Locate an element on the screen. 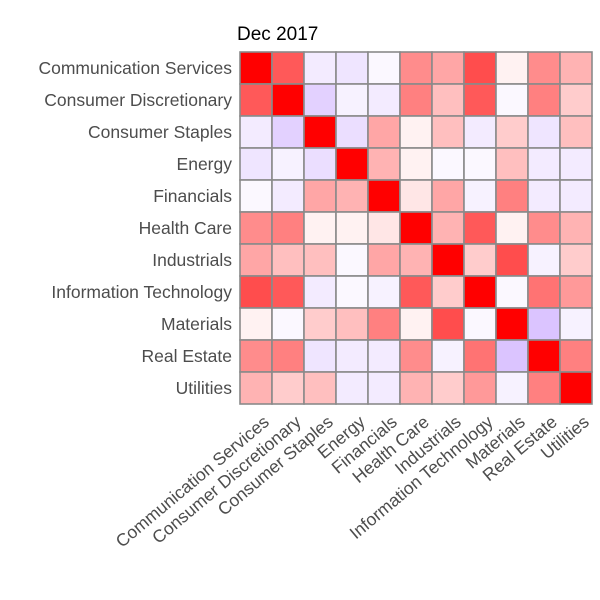 Image resolution: width=600 pixels, height=600 pixels. y-tick-label: Industrials is located at coordinates (192, 260).